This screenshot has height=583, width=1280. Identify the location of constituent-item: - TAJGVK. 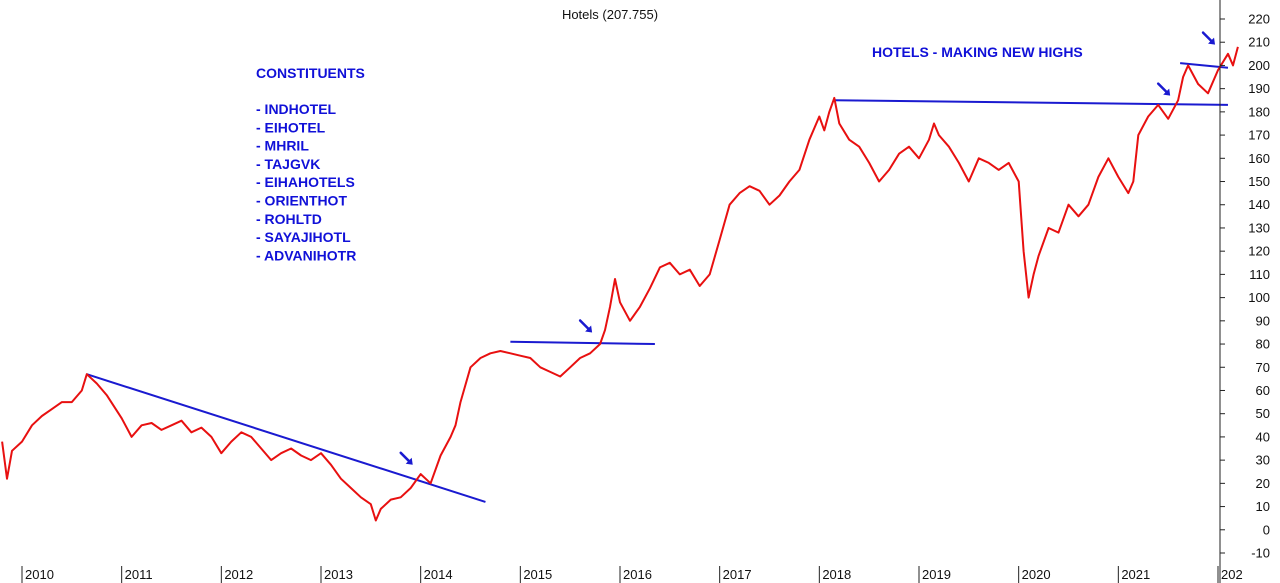
(288, 164).